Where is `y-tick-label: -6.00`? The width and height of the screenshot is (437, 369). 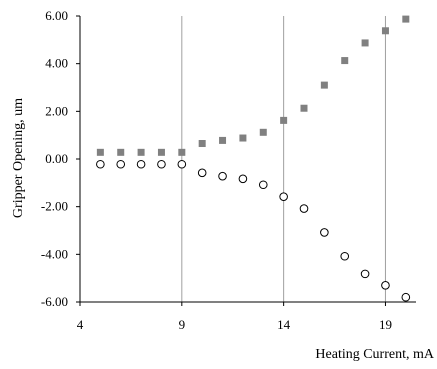
y-tick-label: -6.00 is located at coordinates (54, 301).